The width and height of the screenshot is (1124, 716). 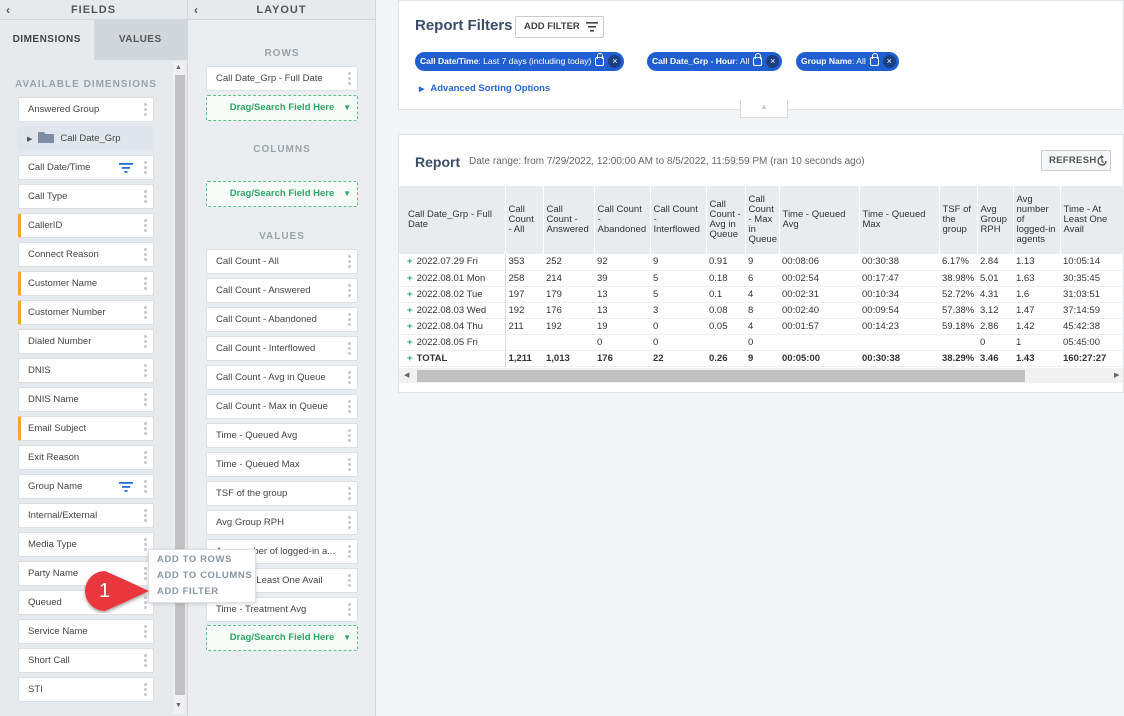 I want to click on field-email-subject: Email Subject, so click(x=86, y=428).